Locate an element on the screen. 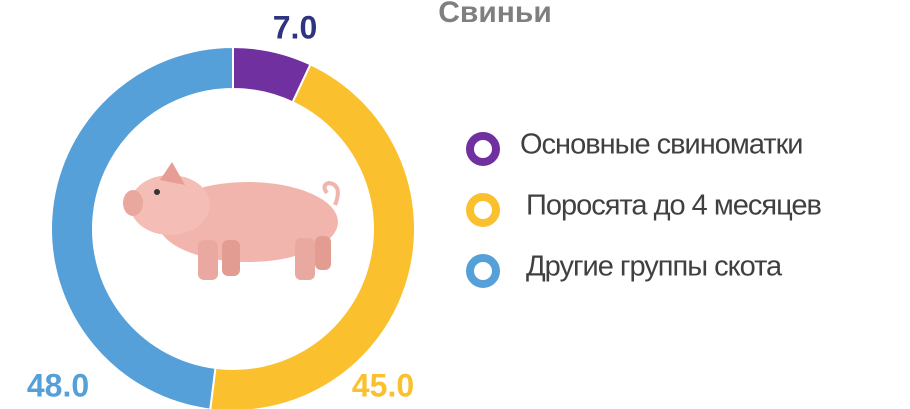 Image resolution: width=910 pixels, height=409 pixels. value-label: 7.0 is located at coordinates (295, 27).